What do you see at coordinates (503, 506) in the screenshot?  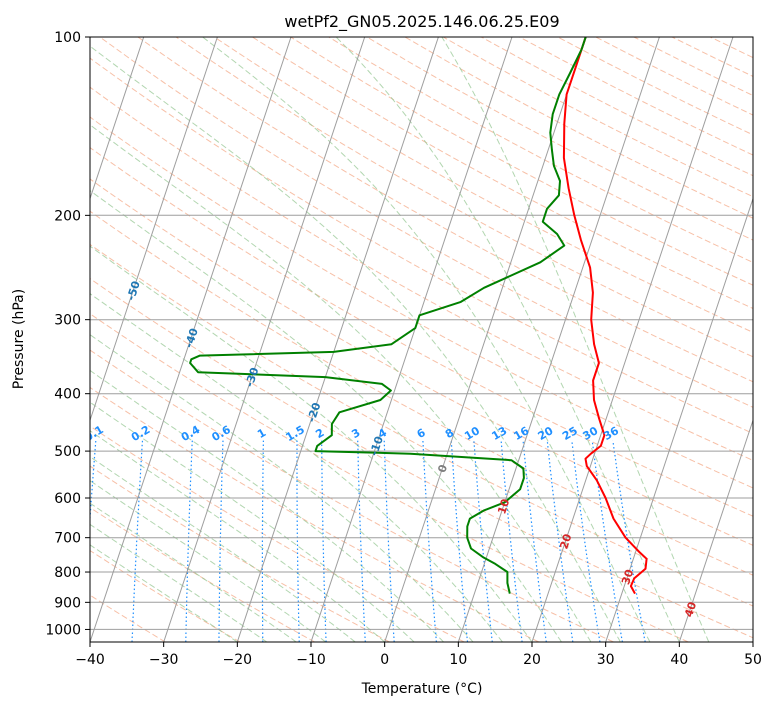 I see `isotherm-label: 10` at bounding box center [503, 506].